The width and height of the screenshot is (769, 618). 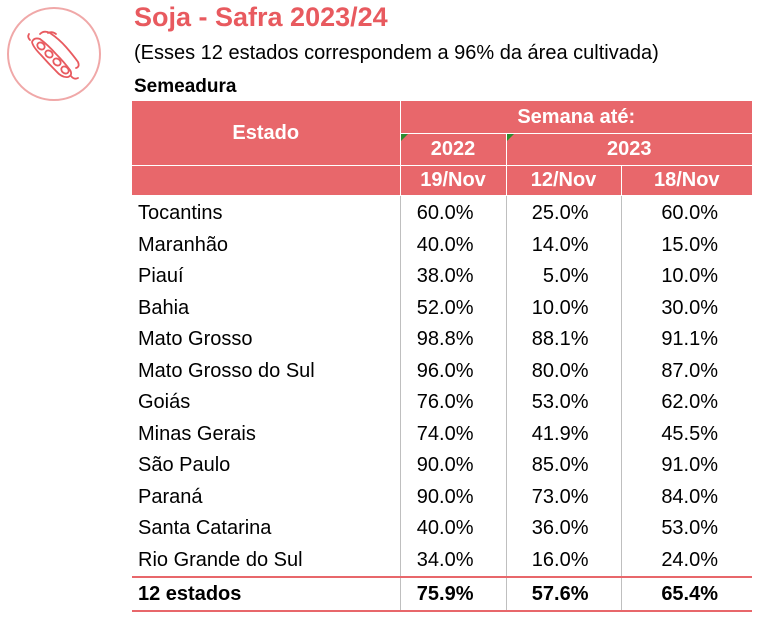 I want to click on value-cell: 73.0%, so click(x=563, y=497).